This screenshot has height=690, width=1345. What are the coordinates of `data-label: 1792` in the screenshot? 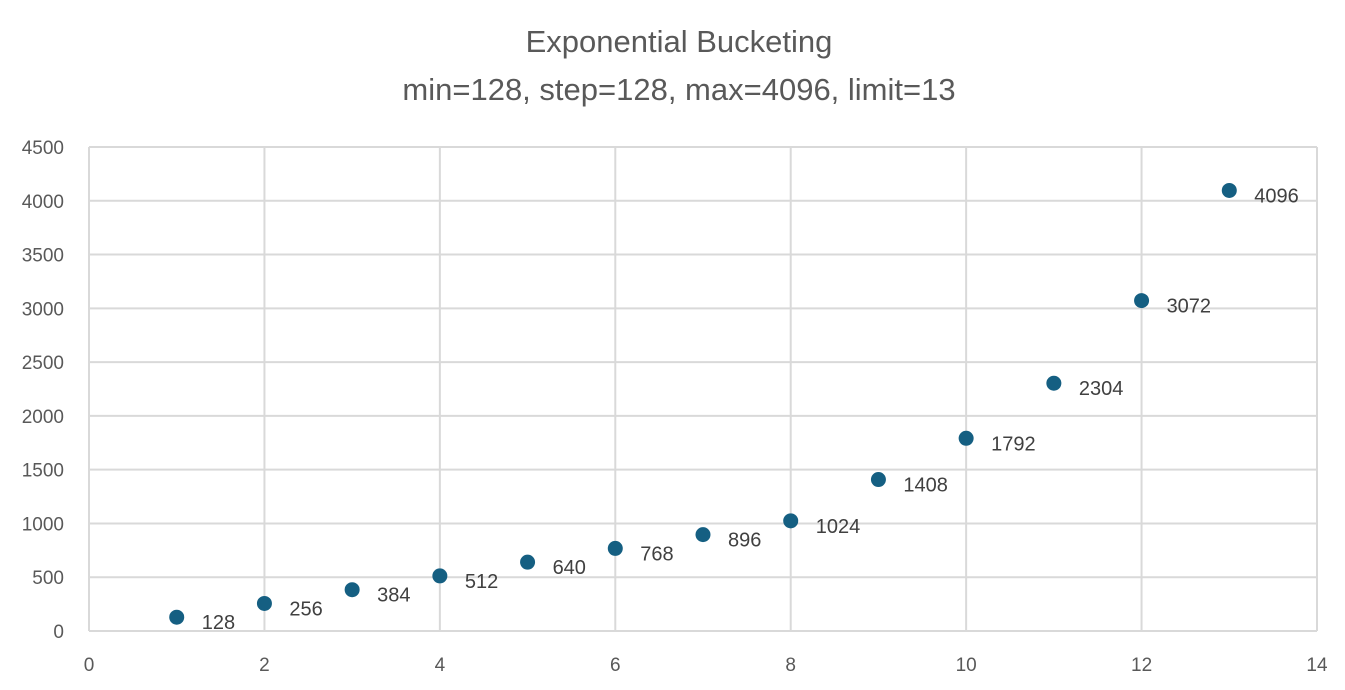 It's located at (1013, 444).